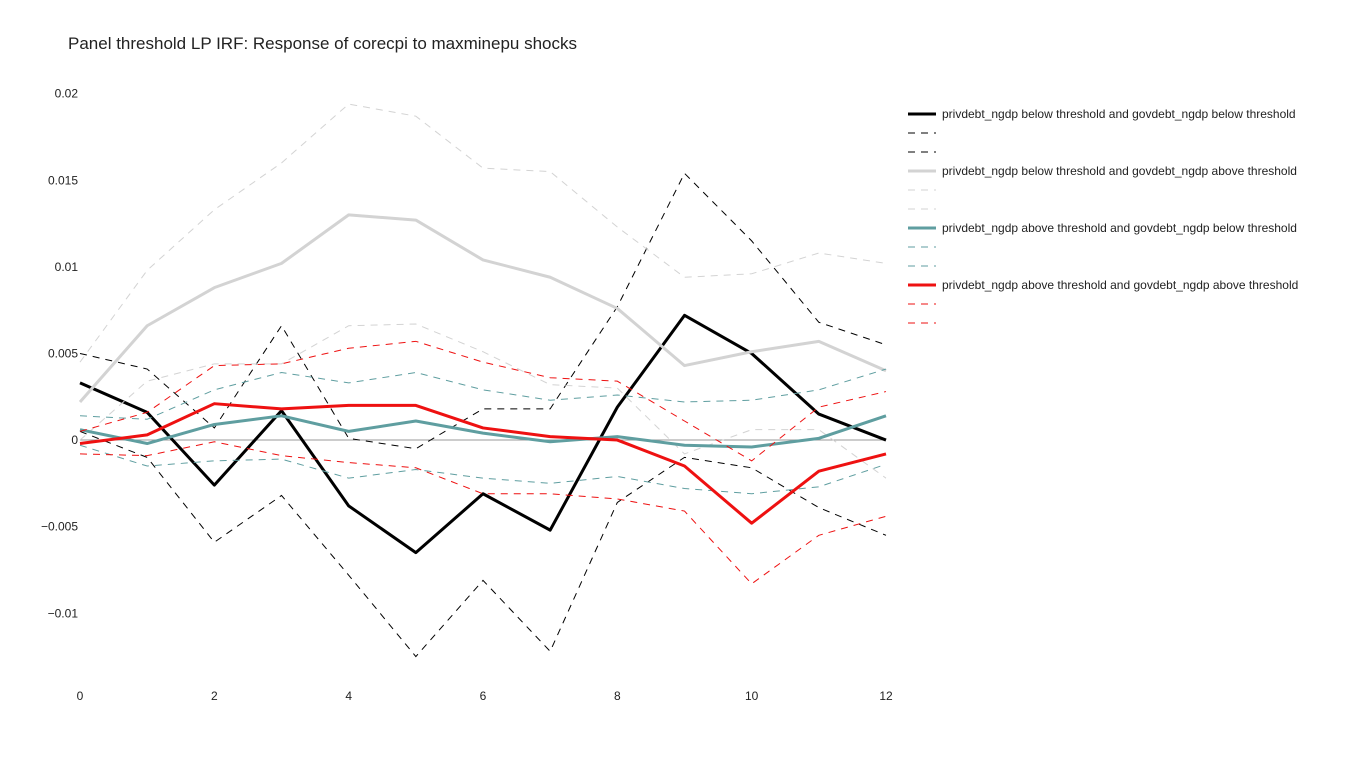 Image resolution: width=1366 pixels, height=768 pixels. I want to click on x-tick-label: 8, so click(617, 696).